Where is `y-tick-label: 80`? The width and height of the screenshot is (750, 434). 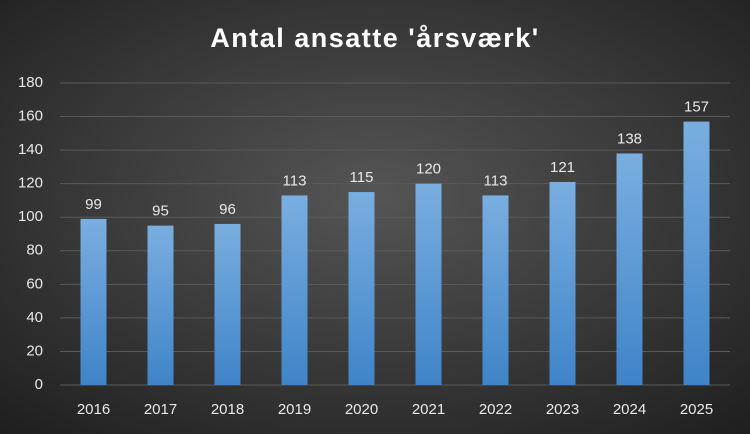 y-tick-label: 80 is located at coordinates (34, 250).